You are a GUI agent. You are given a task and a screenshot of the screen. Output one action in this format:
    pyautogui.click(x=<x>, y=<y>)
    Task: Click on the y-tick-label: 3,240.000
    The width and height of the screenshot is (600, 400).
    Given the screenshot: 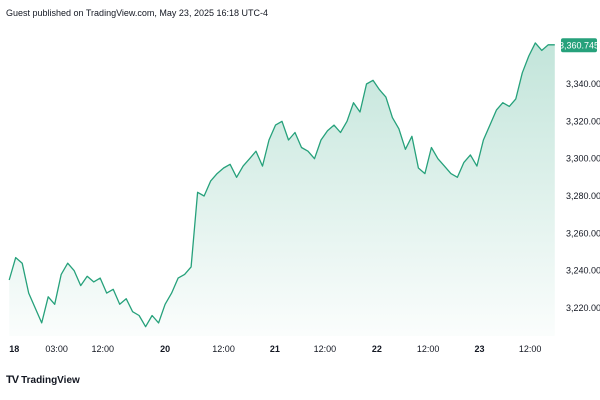 What is the action you would take?
    pyautogui.click(x=583, y=271)
    